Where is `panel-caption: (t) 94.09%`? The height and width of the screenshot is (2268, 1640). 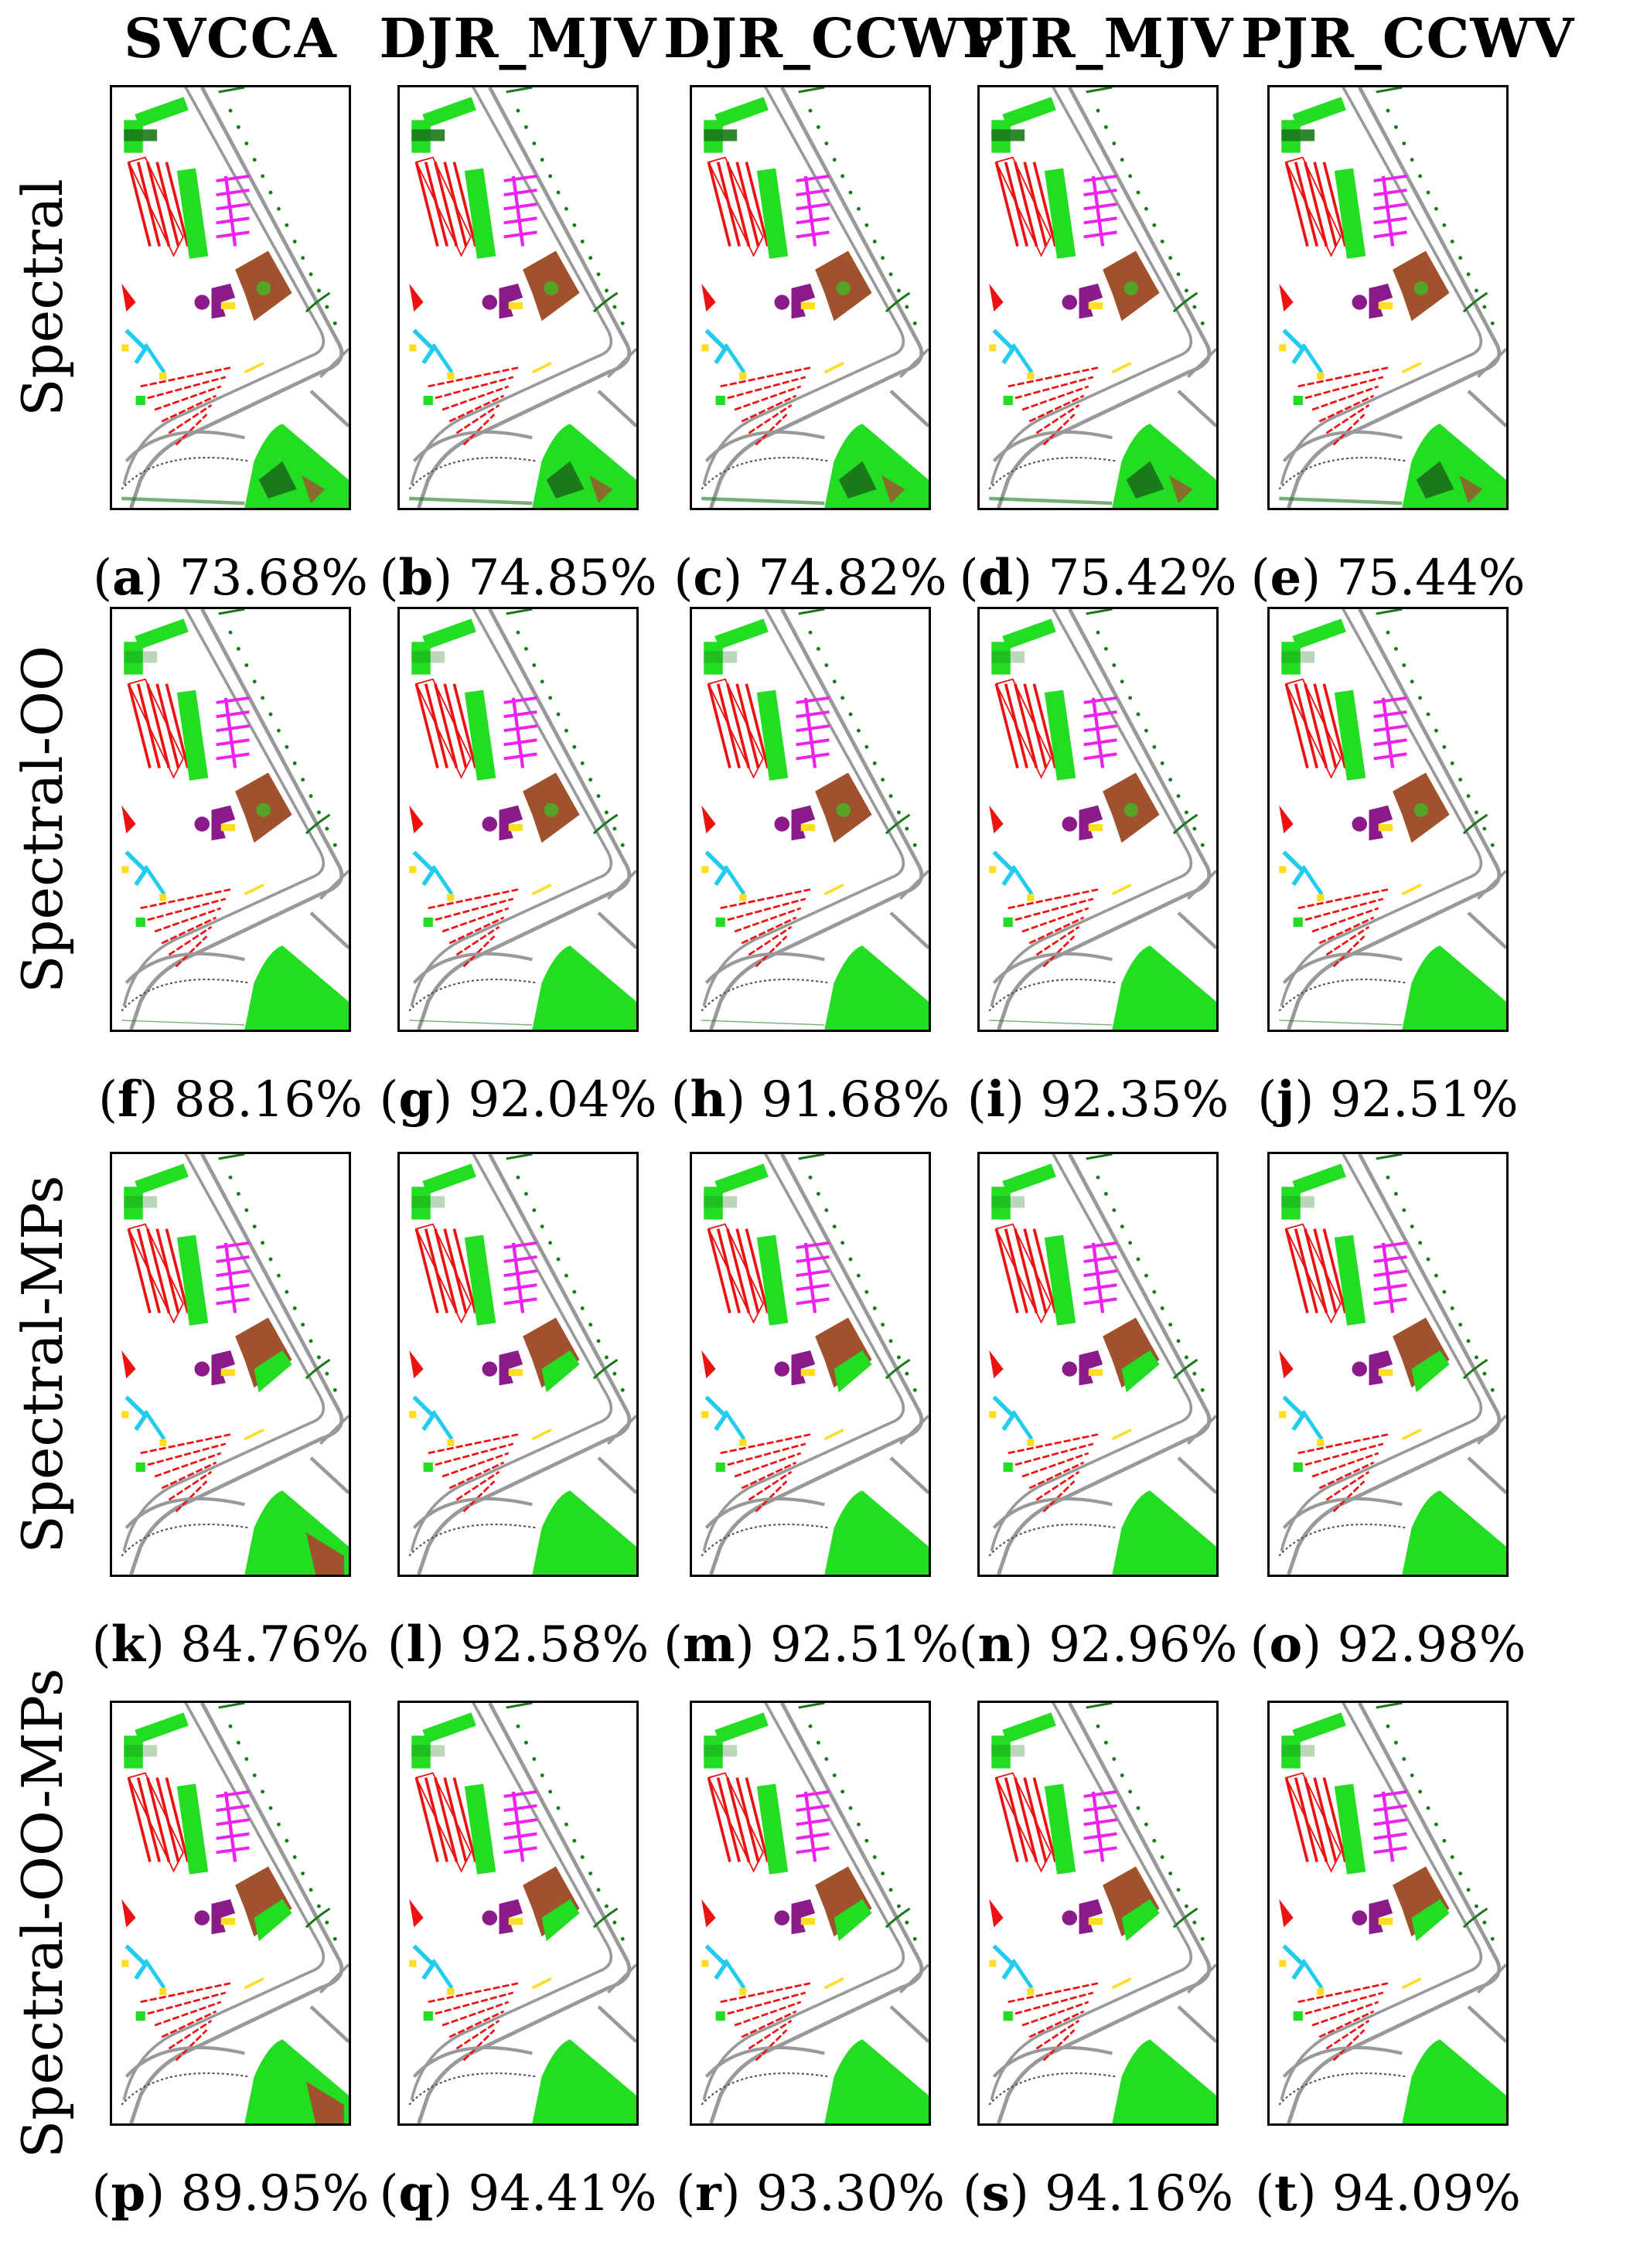
panel-caption: (t) 94.09% is located at coordinates (1388, 2193).